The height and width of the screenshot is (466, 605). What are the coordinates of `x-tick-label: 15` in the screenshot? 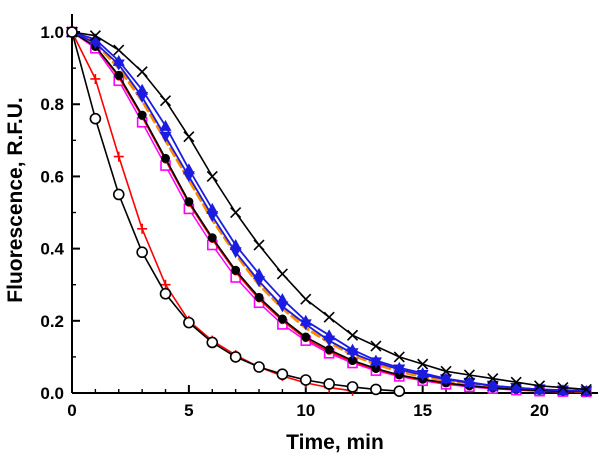 It's located at (422, 410).